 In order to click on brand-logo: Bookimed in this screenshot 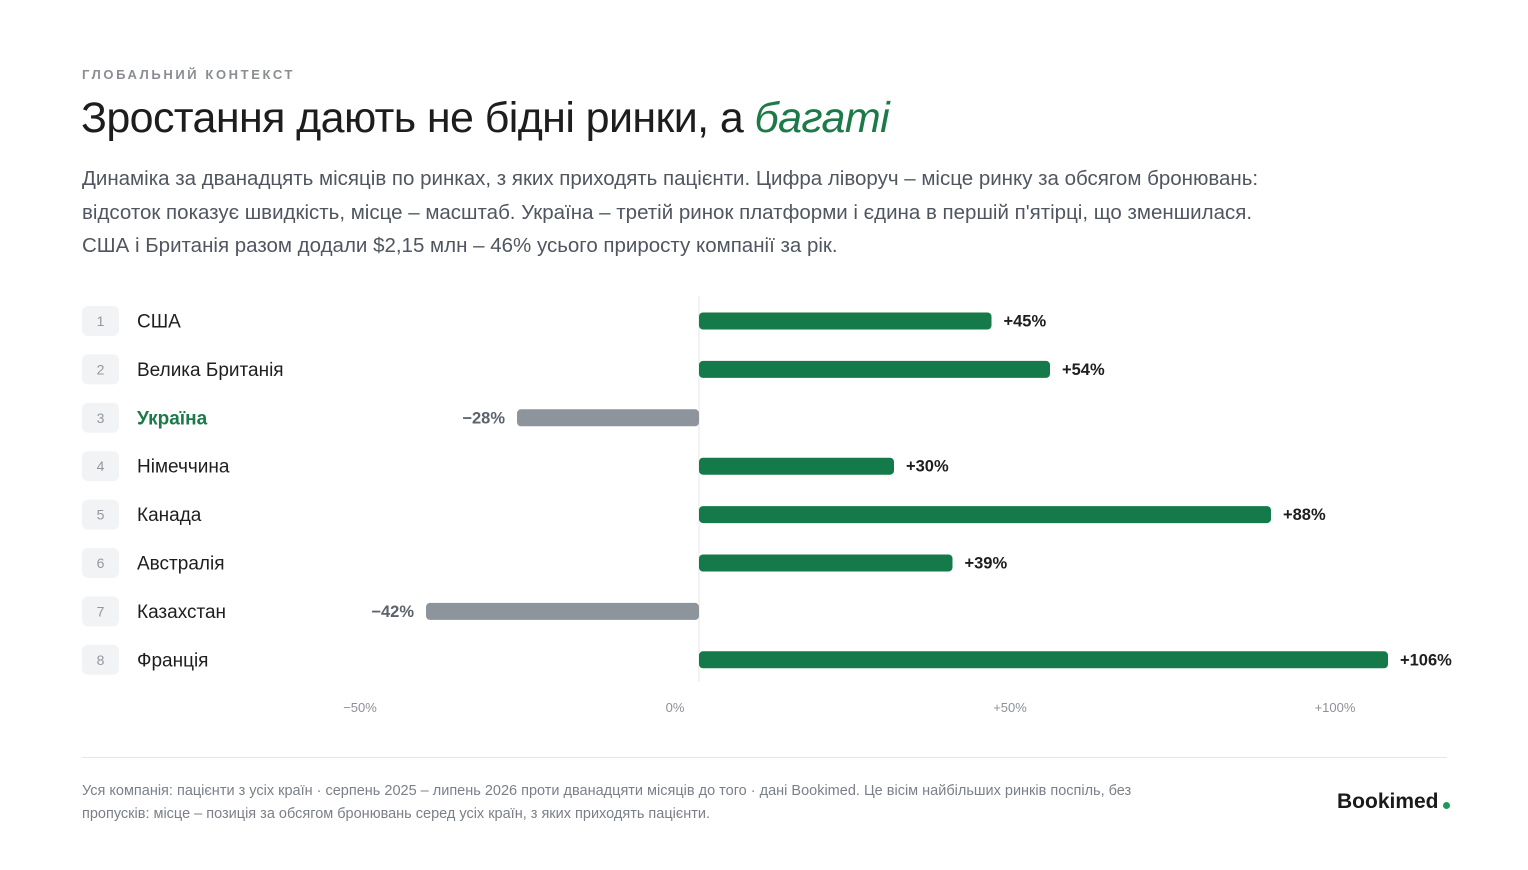, I will do `click(1393, 802)`.